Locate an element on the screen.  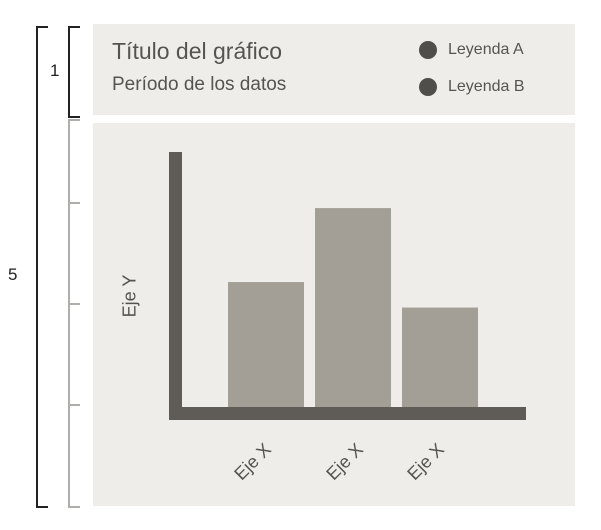
header-panel is located at coordinates (334, 69).